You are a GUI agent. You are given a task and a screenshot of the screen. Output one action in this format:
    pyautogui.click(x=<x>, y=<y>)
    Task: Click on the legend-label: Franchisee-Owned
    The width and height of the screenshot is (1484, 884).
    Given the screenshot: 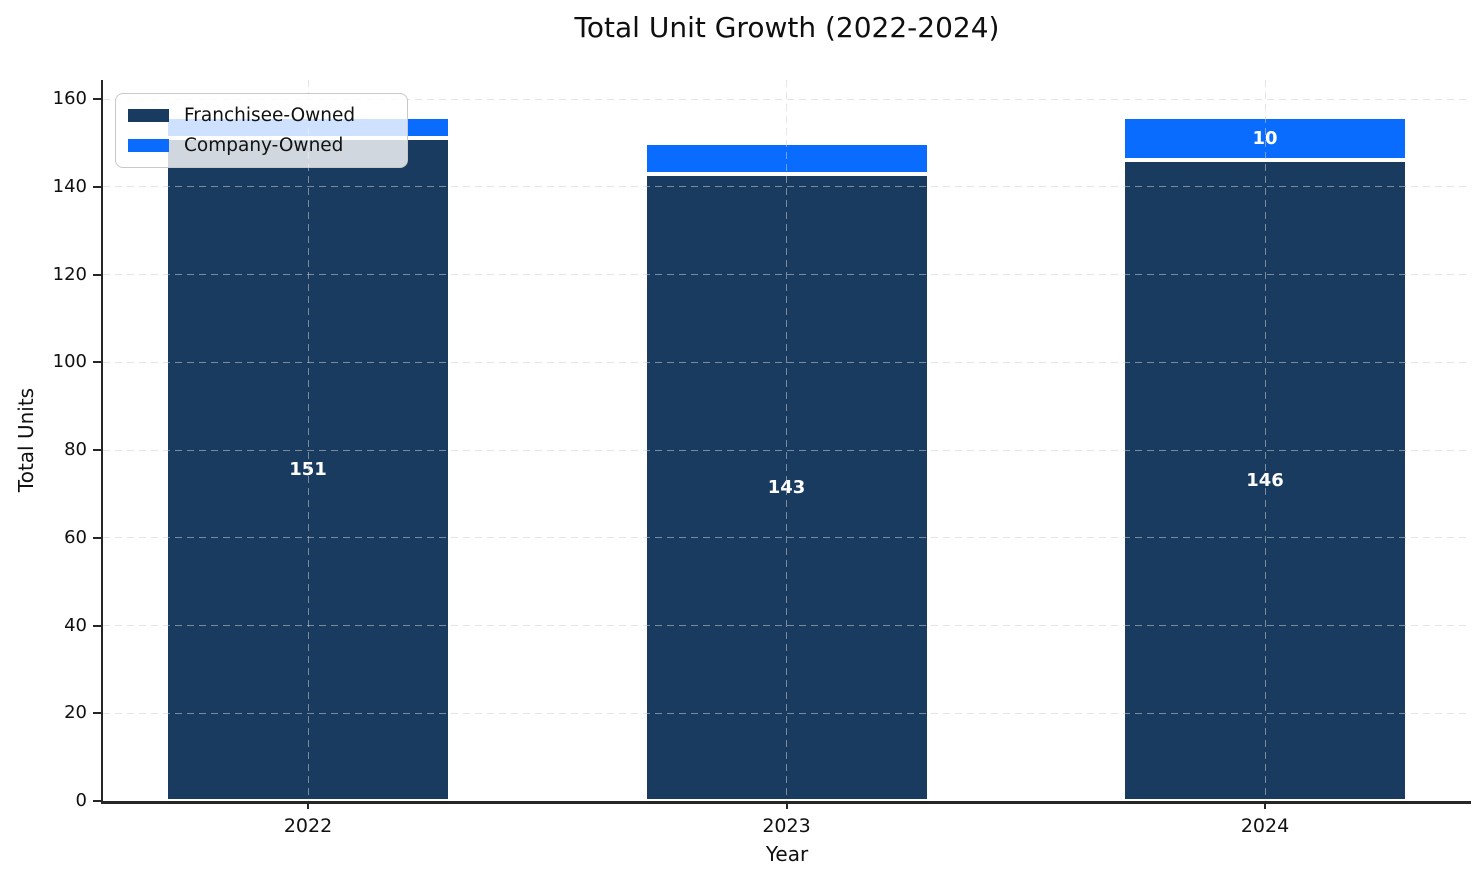 What is the action you would take?
    pyautogui.click(x=270, y=116)
    